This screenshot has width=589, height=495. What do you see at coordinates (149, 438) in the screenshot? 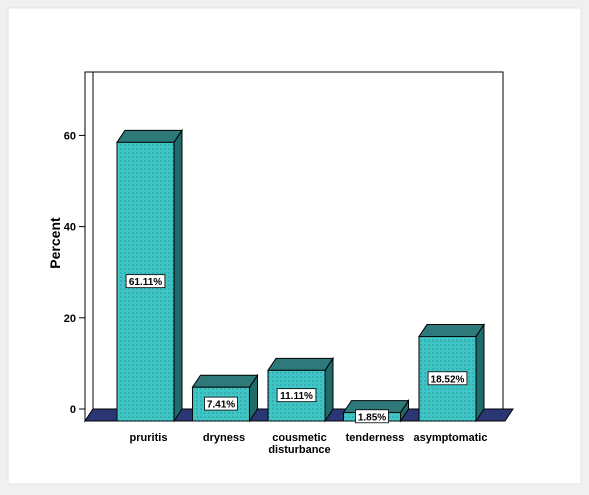
I see `x-tick-label: pruritis` at bounding box center [149, 438].